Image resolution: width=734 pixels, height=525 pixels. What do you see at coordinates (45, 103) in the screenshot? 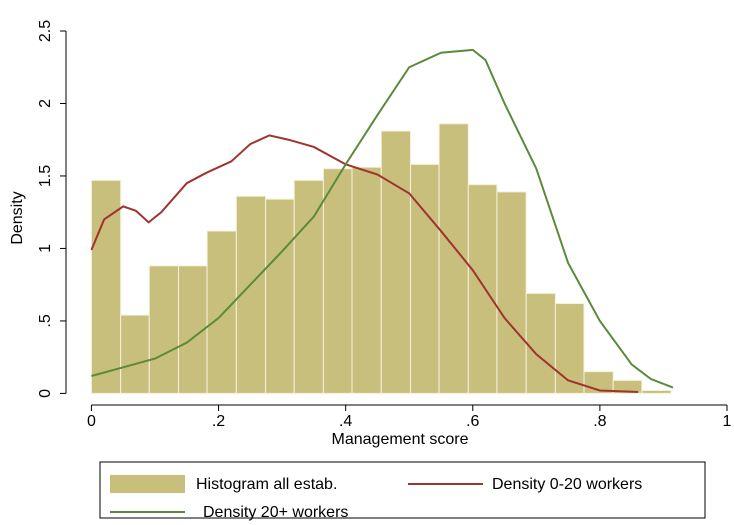
I see `y-tick-label: 2` at bounding box center [45, 103].